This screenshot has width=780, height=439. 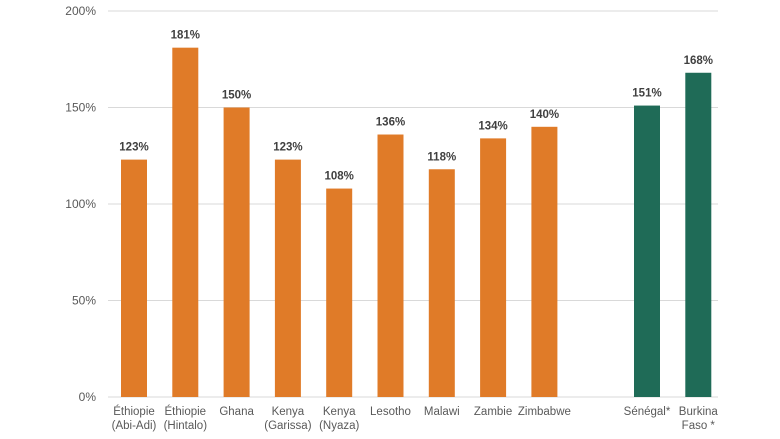 What do you see at coordinates (390, 412) in the screenshot?
I see `category-label: Lesotho` at bounding box center [390, 412].